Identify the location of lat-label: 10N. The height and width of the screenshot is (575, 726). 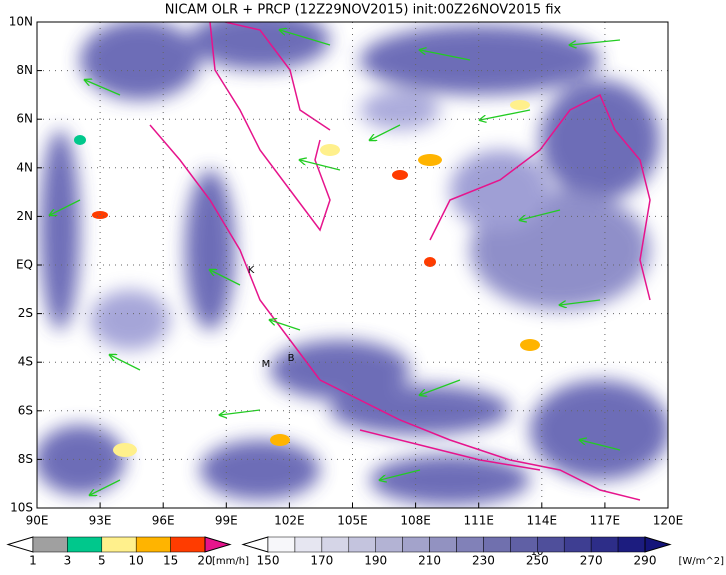
(21, 22).